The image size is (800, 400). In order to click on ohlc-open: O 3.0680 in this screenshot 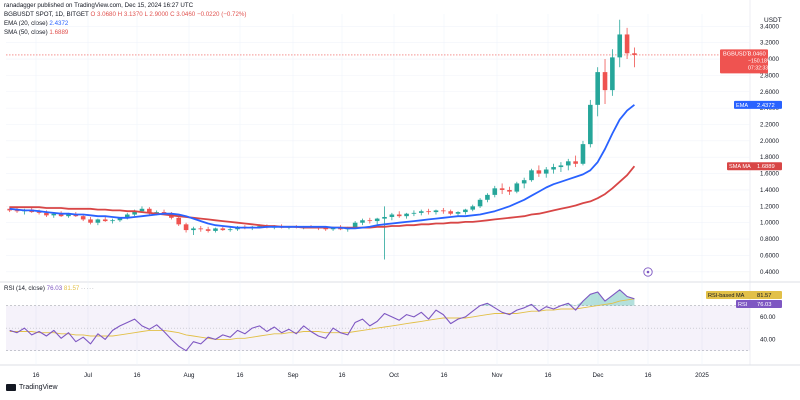, I will do `click(103, 14)`.